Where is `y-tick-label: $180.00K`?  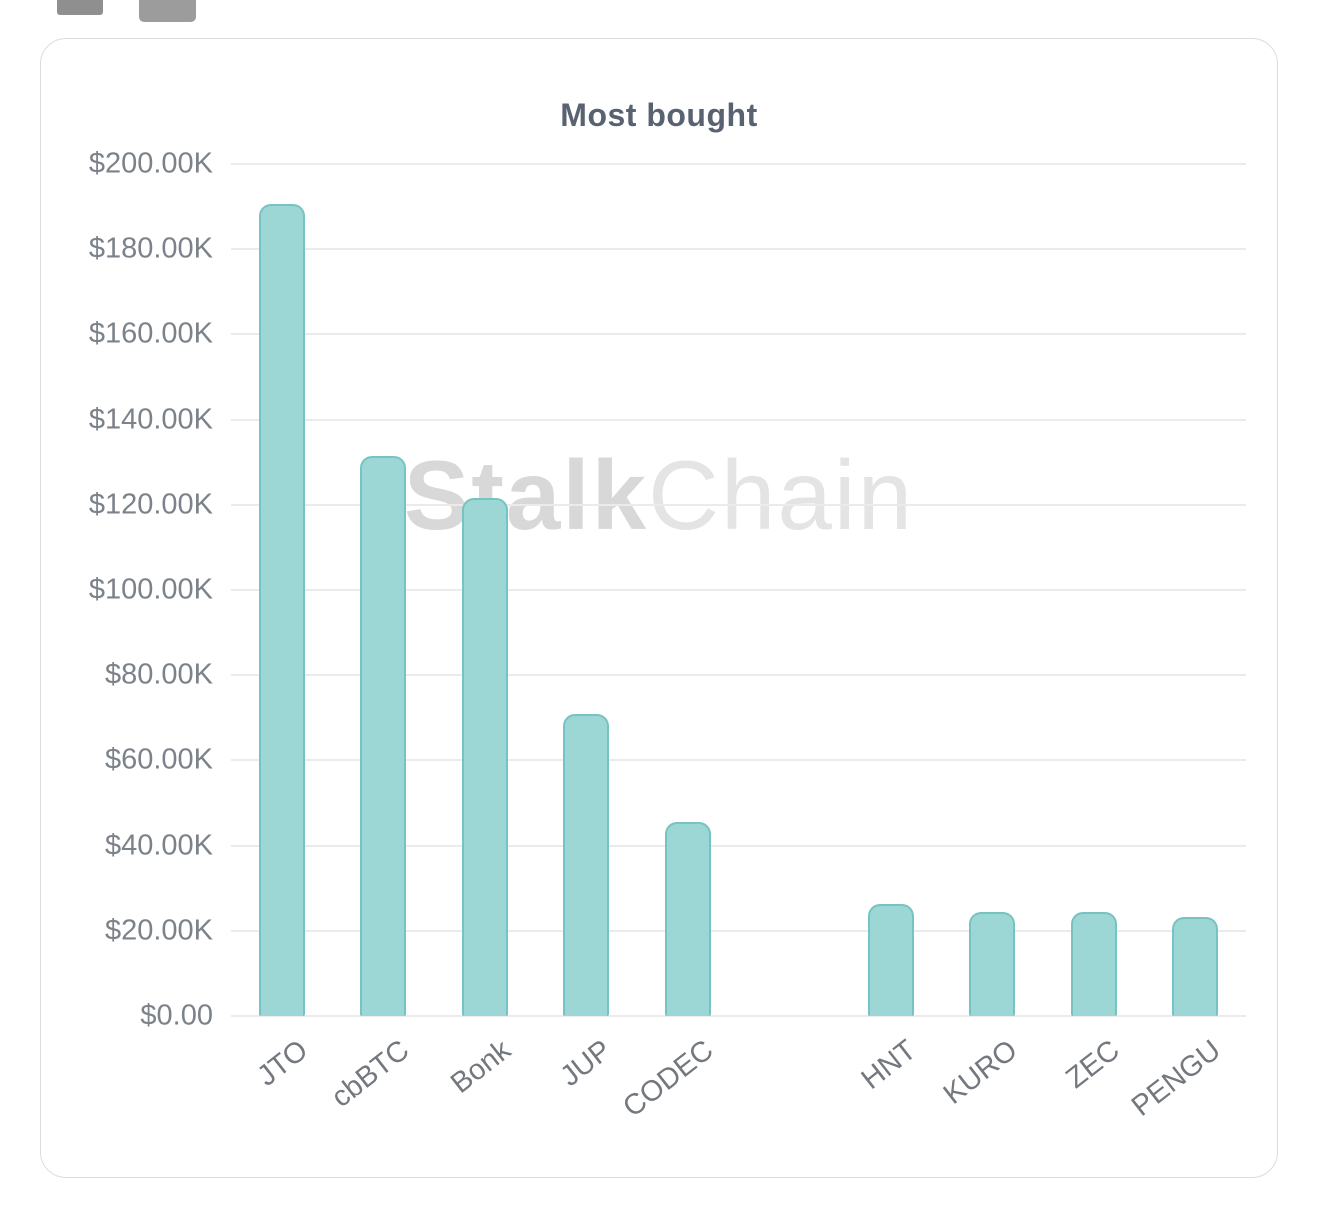
y-tick-label: $180.00K is located at coordinates (150, 248).